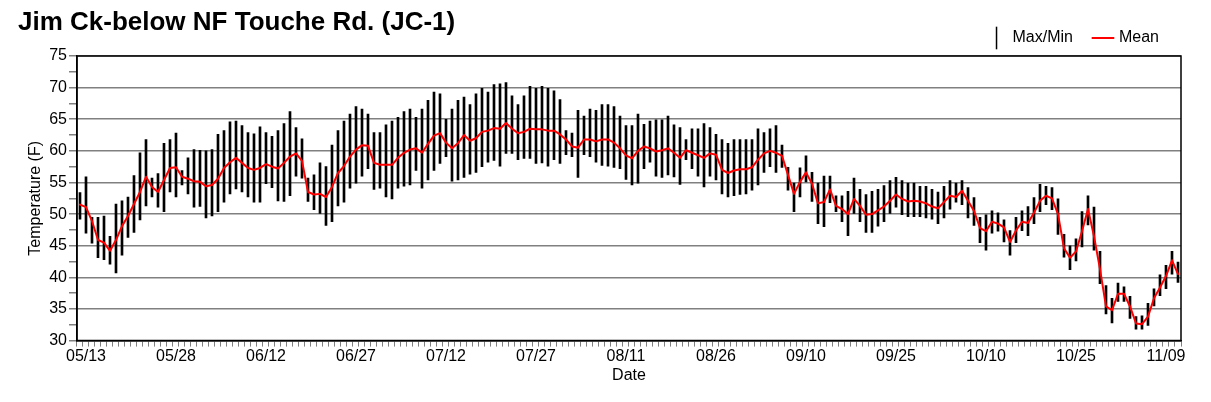 This screenshot has width=1211, height=402. I want to click on x-tick-label: 10/10, so click(986, 355).